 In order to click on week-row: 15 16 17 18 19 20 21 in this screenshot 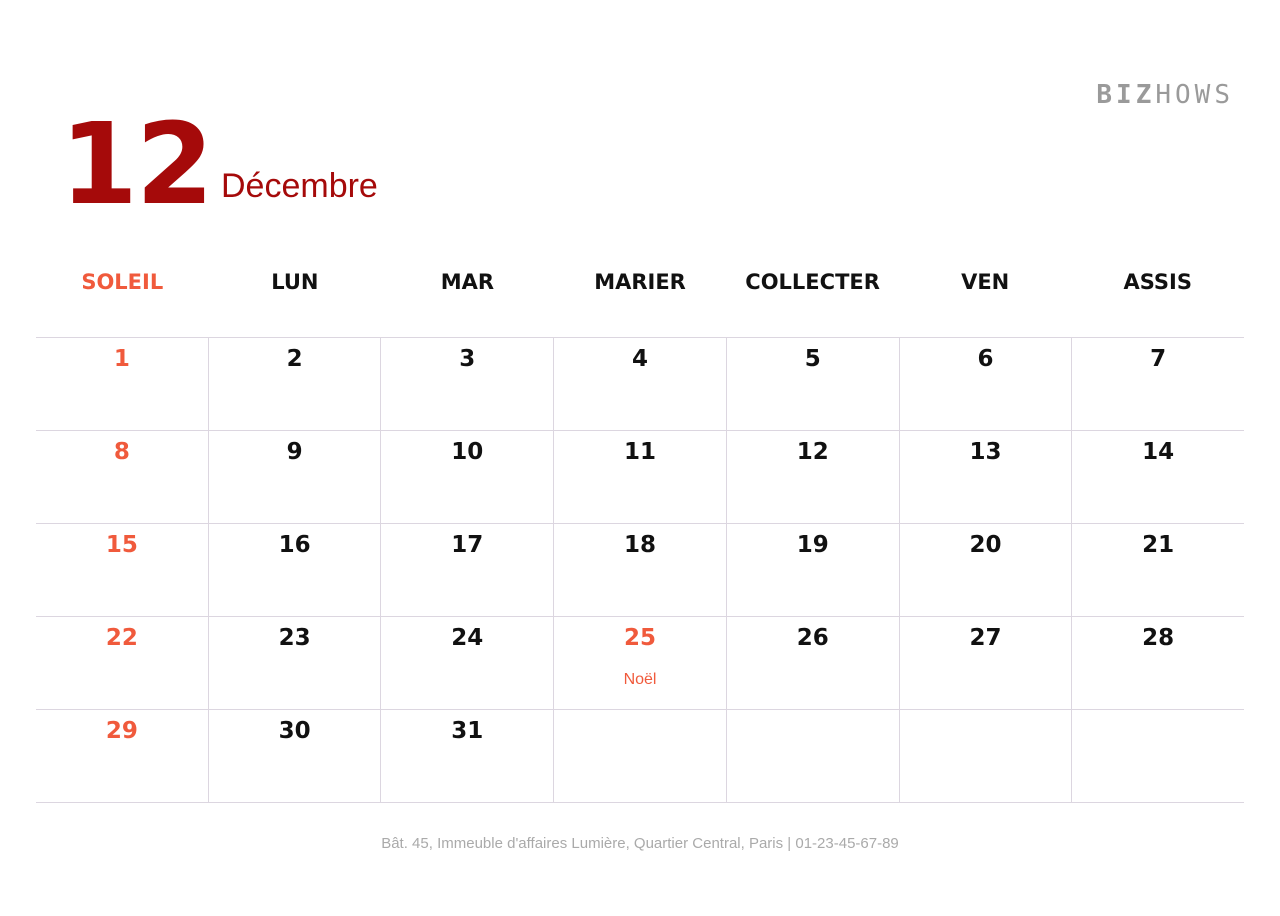, I will do `click(640, 570)`.